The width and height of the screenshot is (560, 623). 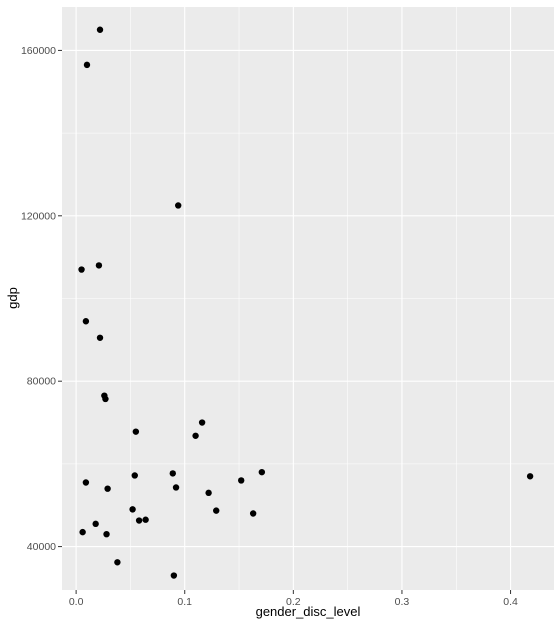 What do you see at coordinates (510, 602) in the screenshot?
I see `x-tick-label: 0.4` at bounding box center [510, 602].